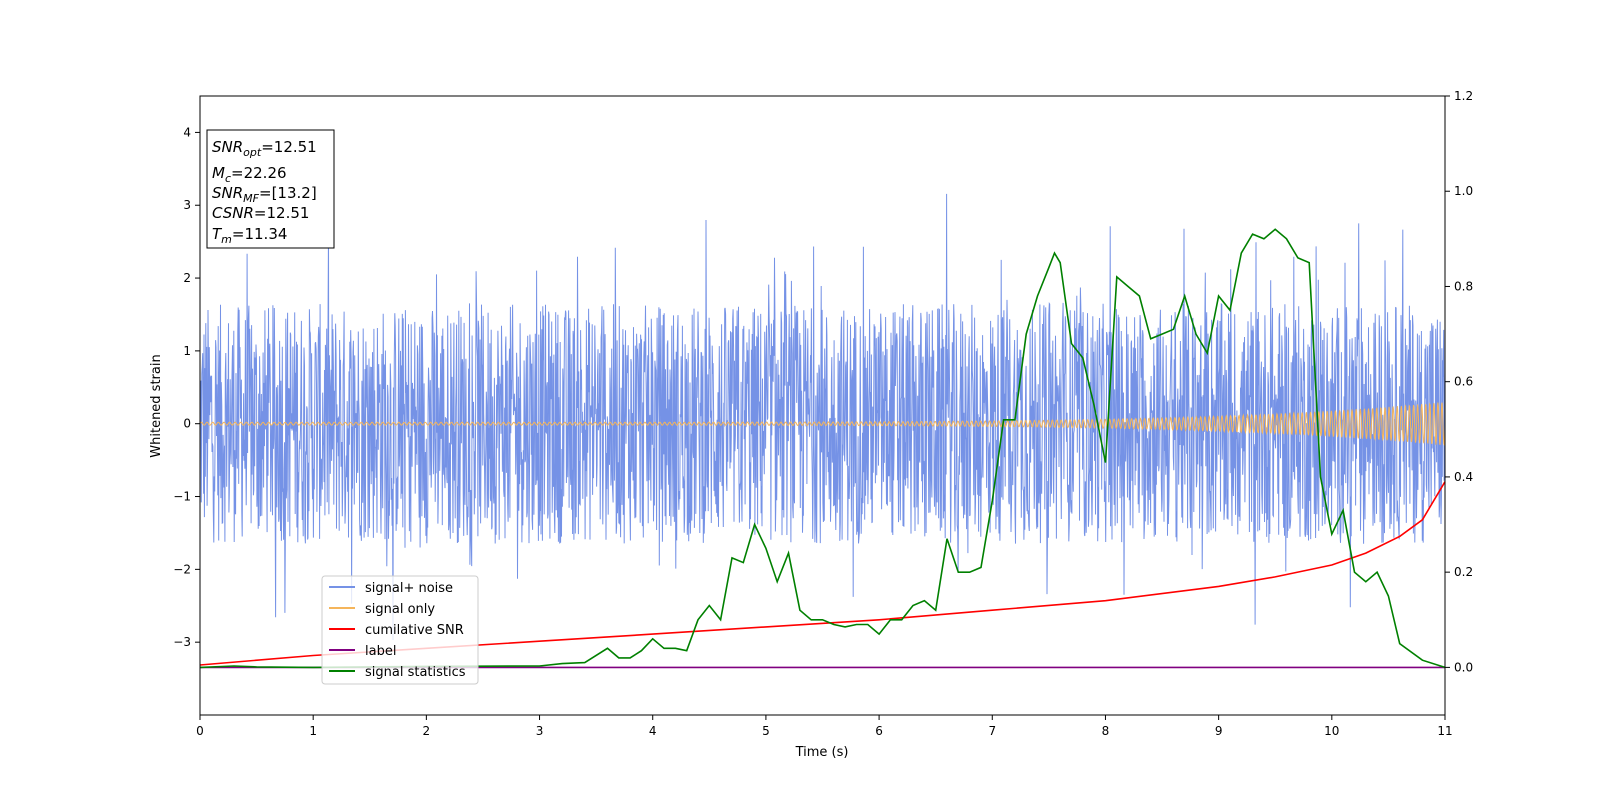  What do you see at coordinates (1463, 572) in the screenshot?
I see `y2-tick-label: 0.2` at bounding box center [1463, 572].